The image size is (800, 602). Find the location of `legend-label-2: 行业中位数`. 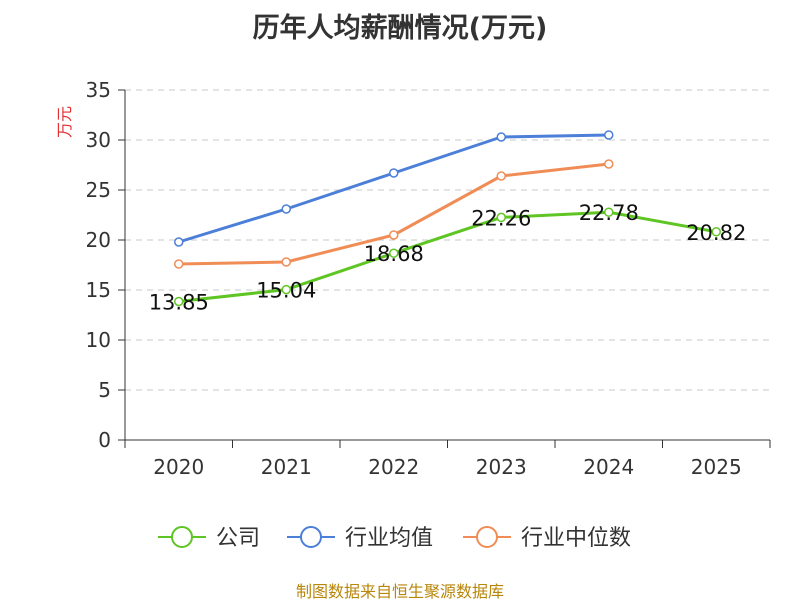

legend-label-2: 行业中位数 is located at coordinates (576, 538).